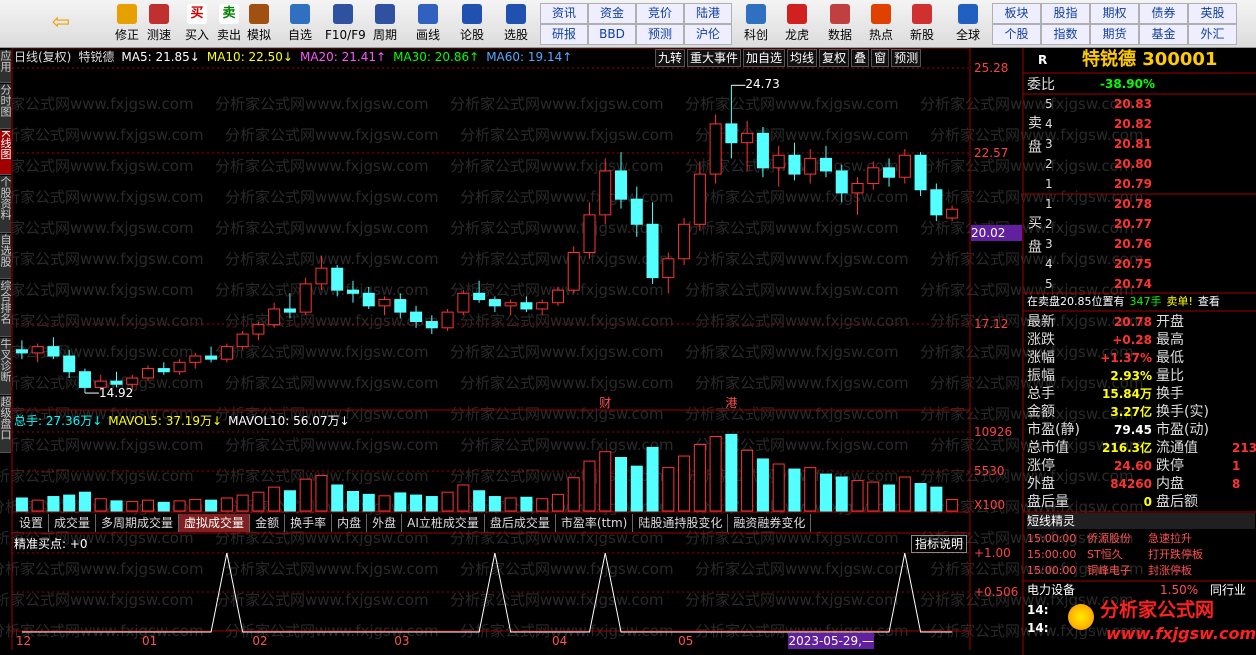  Describe the element at coordinates (670, 58) in the screenshot. I see `chart-button: 九转` at that location.